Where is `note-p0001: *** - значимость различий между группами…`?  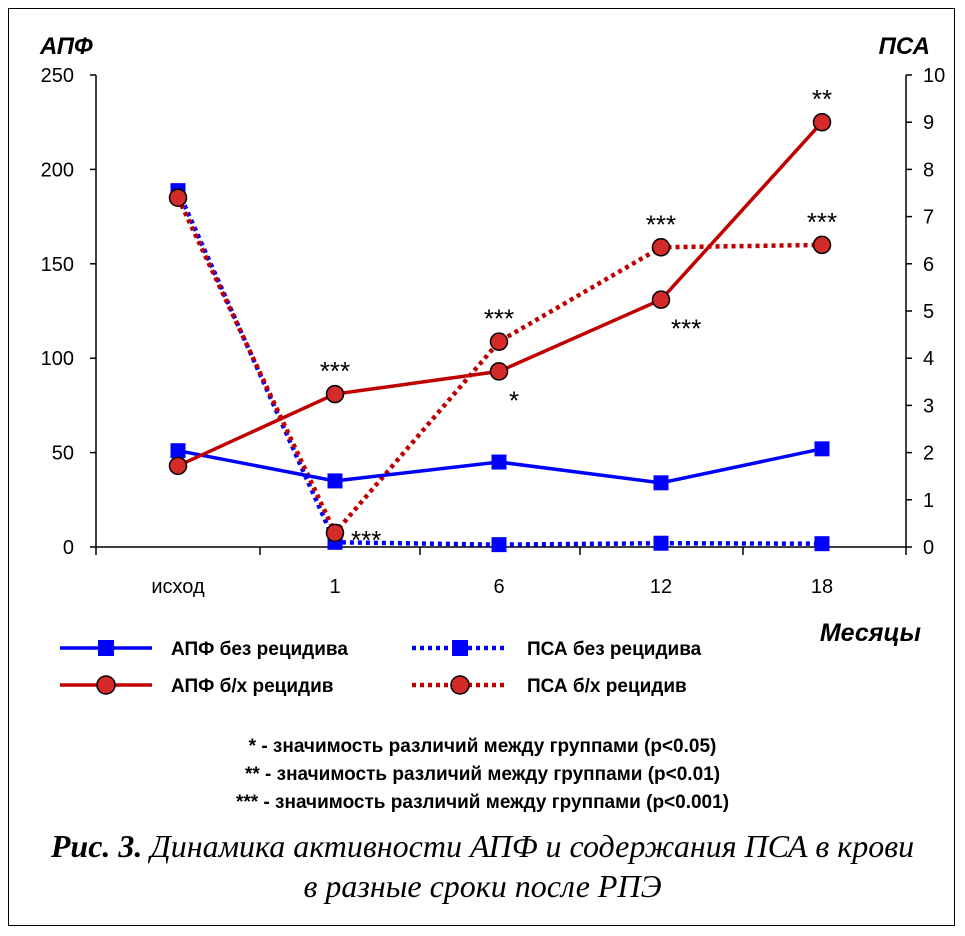 note-p0001: *** - значимость различий между группами… is located at coordinates (482, 802).